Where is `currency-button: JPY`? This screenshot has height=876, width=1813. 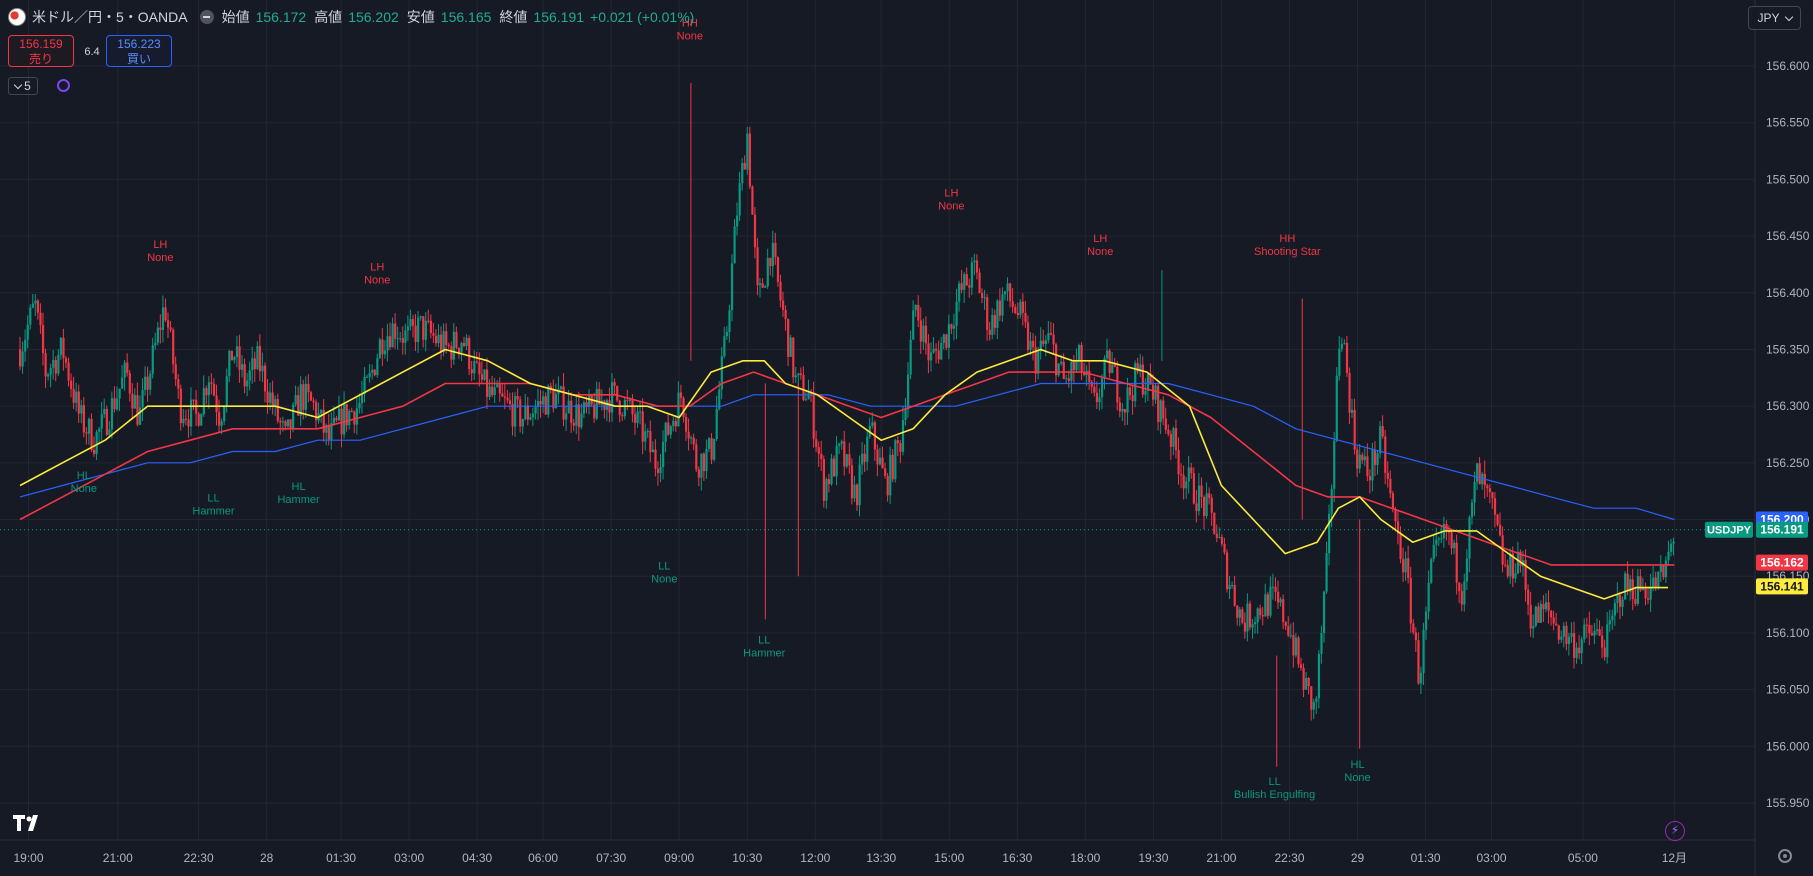 currency-button: JPY is located at coordinates (1774, 18).